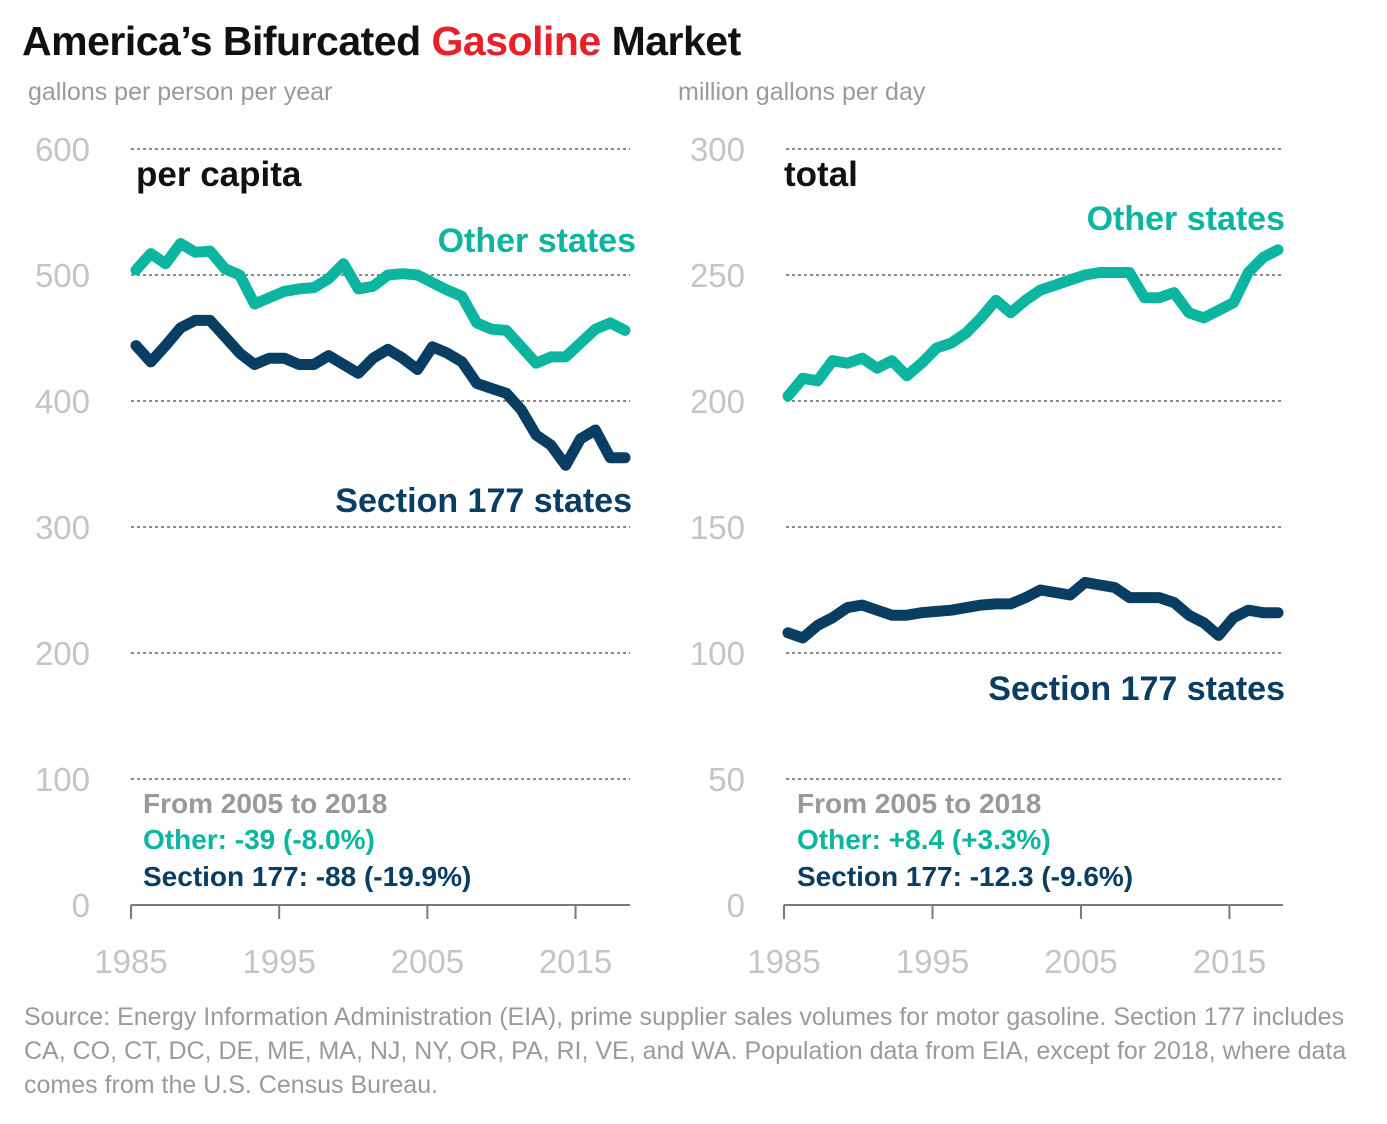  I want to click on left-label-other-states: Other states, so click(537, 241).